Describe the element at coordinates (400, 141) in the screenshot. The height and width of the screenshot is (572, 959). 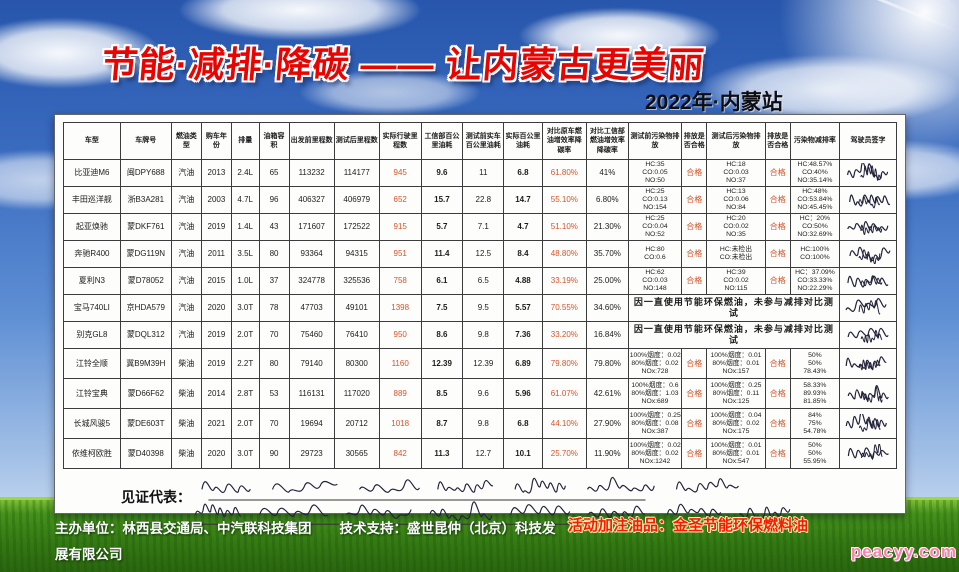
I see `column-header: 实际行驶里程数` at that location.